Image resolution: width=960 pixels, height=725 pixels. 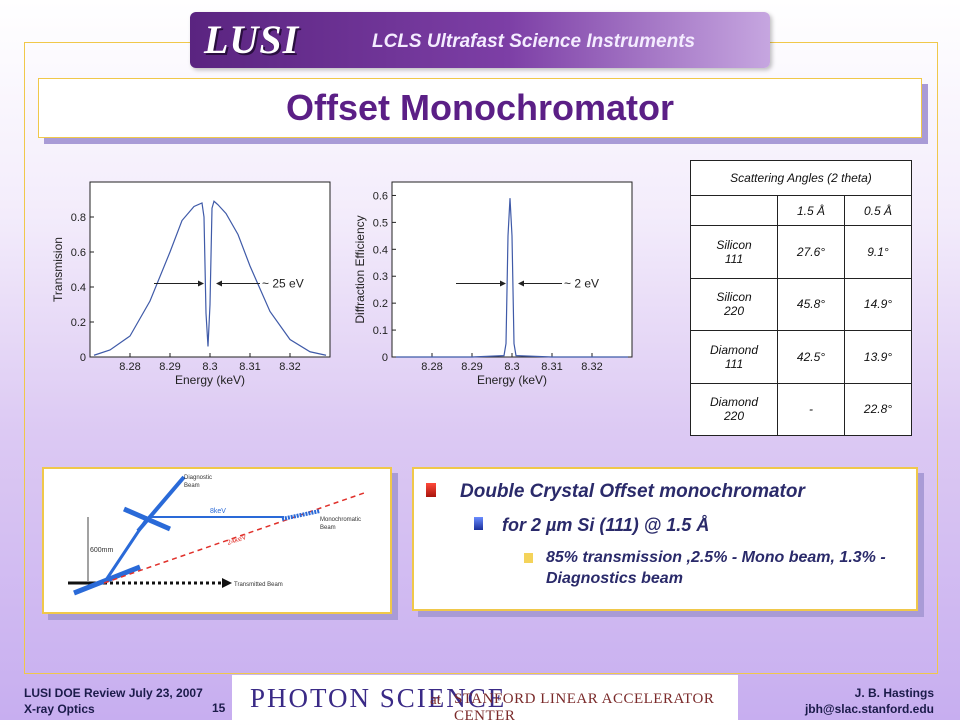 What do you see at coordinates (734, 252) in the screenshot?
I see `material-cell: Silicon 111` at bounding box center [734, 252].